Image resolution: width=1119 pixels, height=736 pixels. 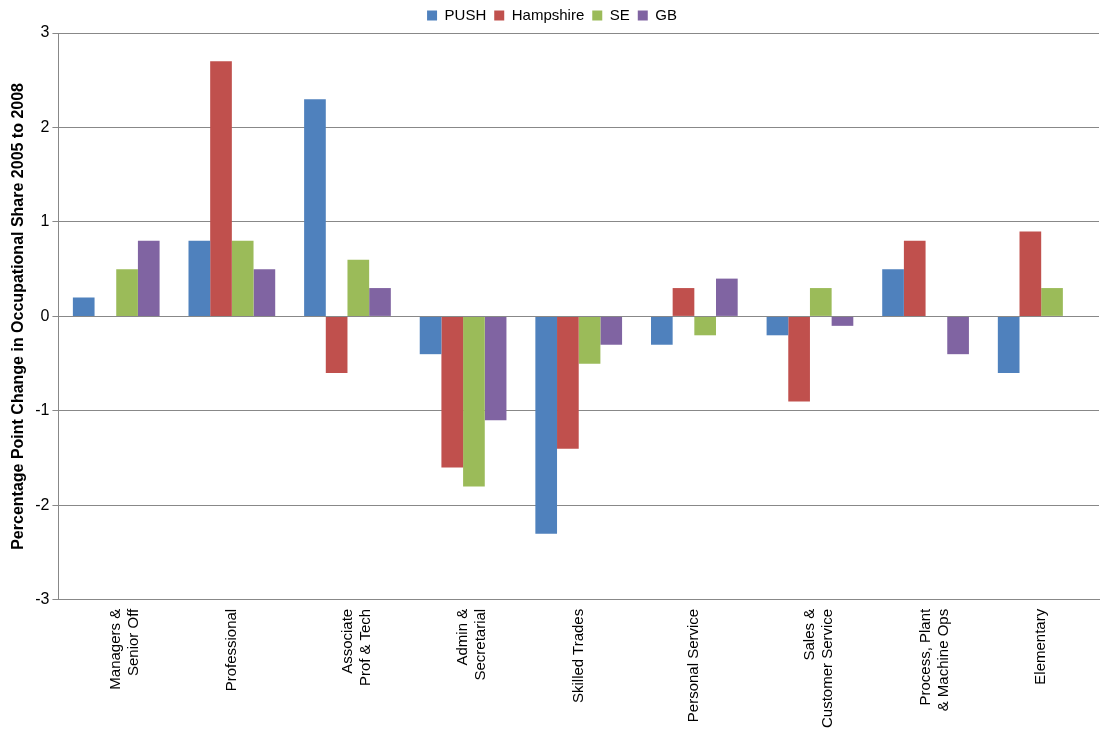 What do you see at coordinates (18, 316) in the screenshot?
I see `y-axis-title: Percentage Point Change in Occupational Share 2005 to 2008` at bounding box center [18, 316].